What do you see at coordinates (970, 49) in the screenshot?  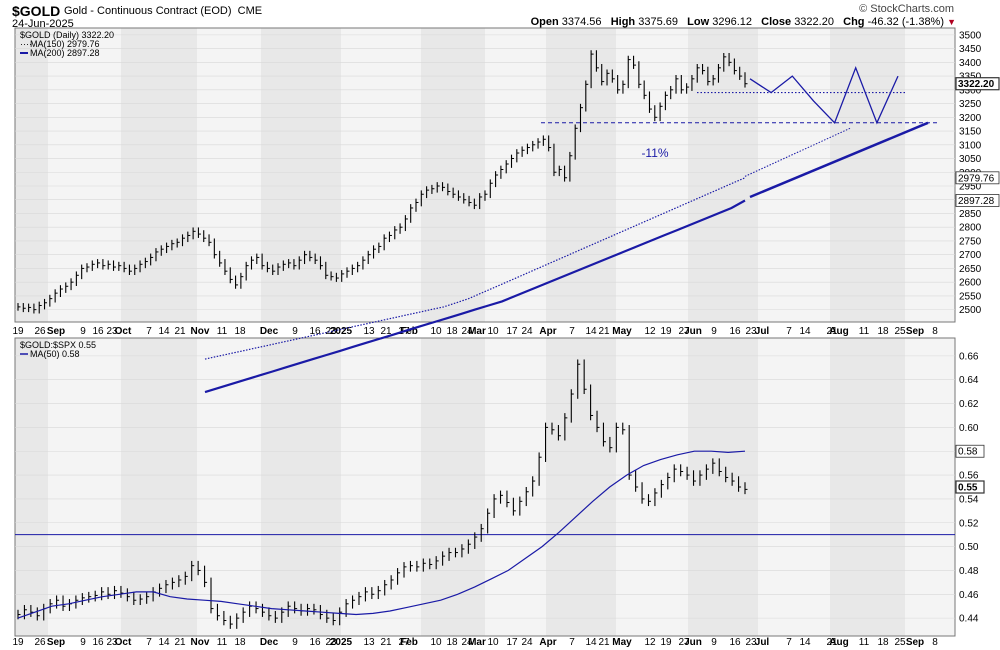 I see `y-tick-label: 3450` at bounding box center [970, 49].